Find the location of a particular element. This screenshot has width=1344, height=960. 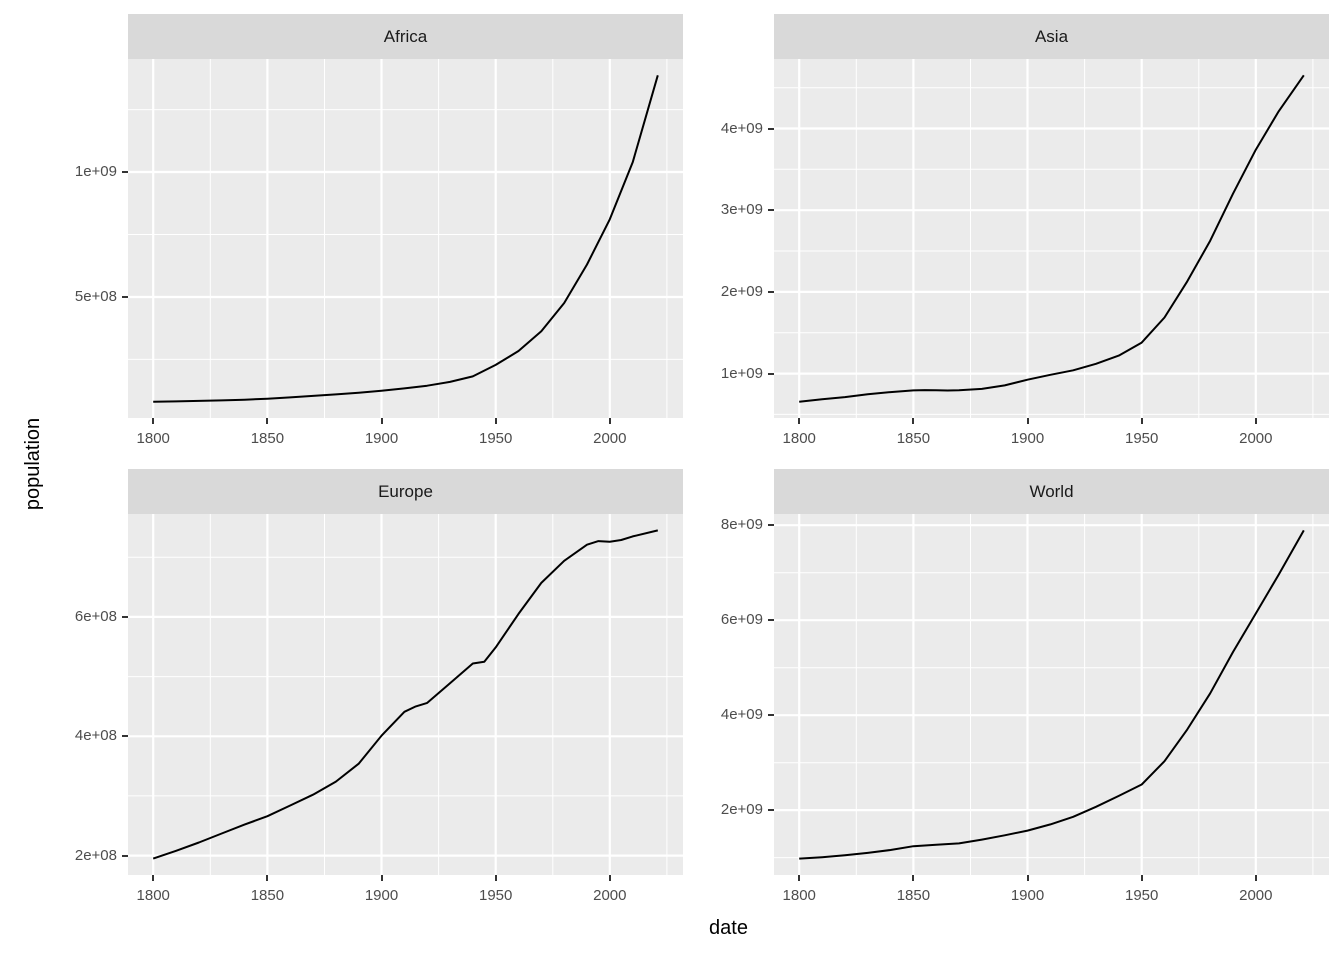

y-tick-label: 2e+08 is located at coordinates (95, 855).